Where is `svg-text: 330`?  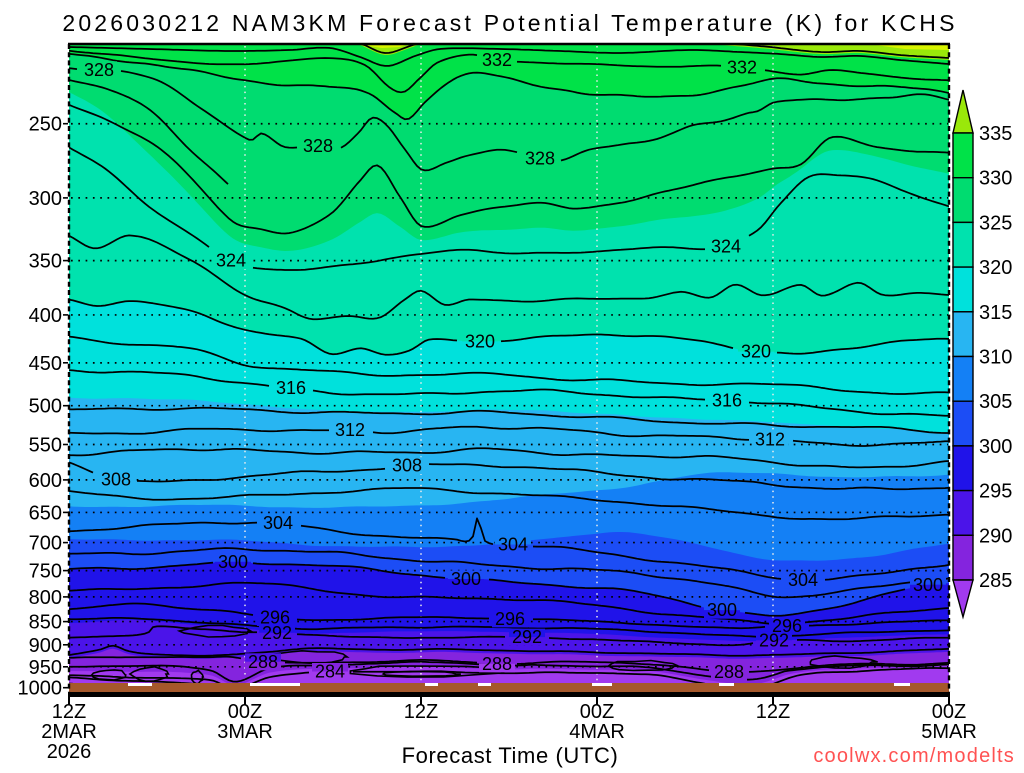
svg-text: 330 is located at coordinates (995, 179).